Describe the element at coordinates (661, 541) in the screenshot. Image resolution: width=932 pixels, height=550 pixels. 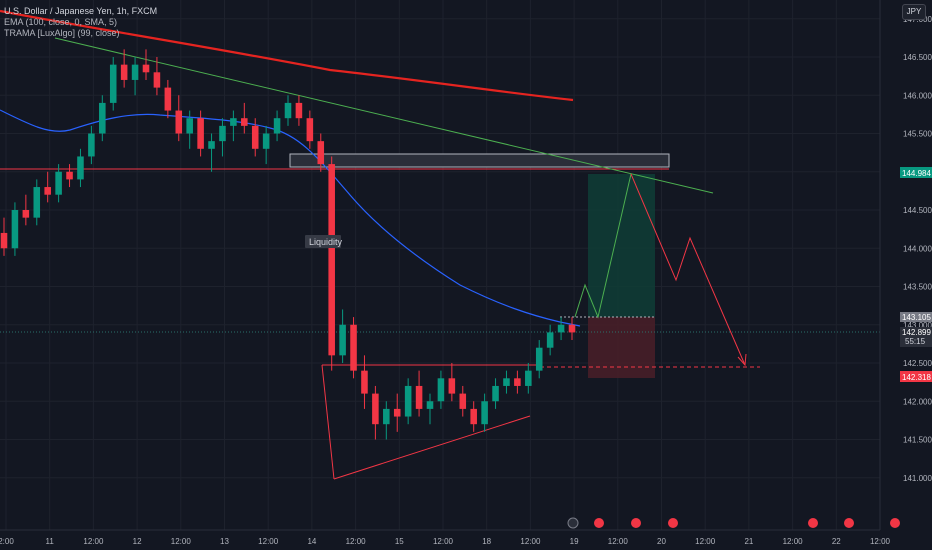
I see `time-tick-label: 20` at that location.